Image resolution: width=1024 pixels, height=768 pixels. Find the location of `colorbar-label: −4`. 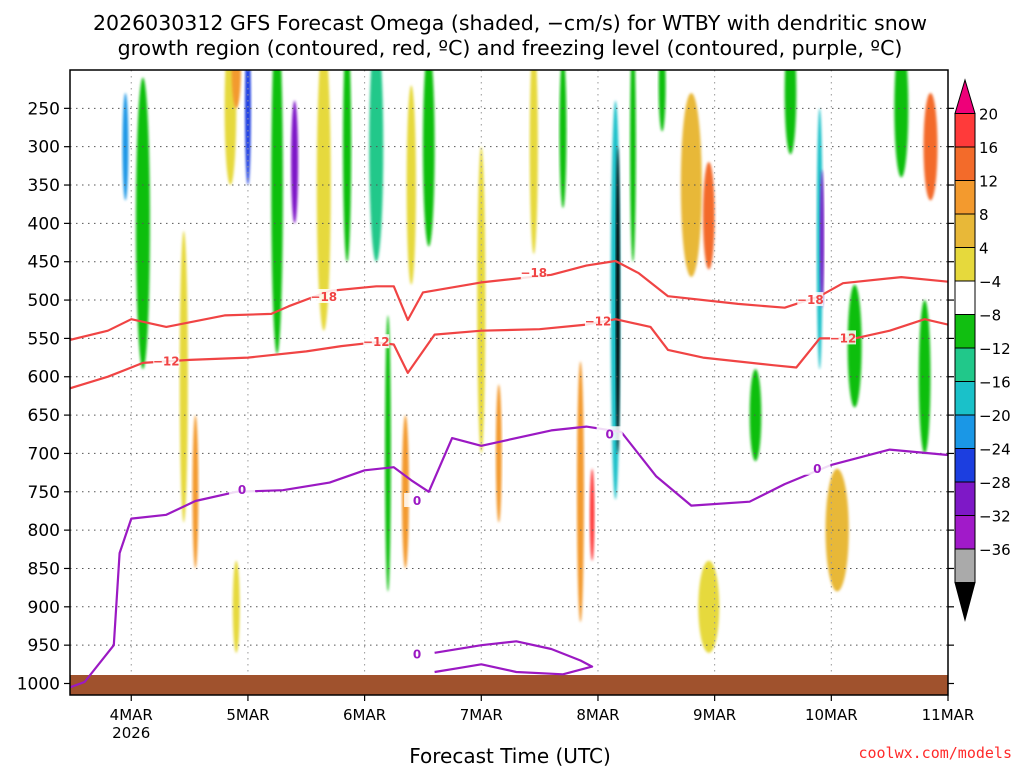

colorbar-label: −4 is located at coordinates (990, 282).